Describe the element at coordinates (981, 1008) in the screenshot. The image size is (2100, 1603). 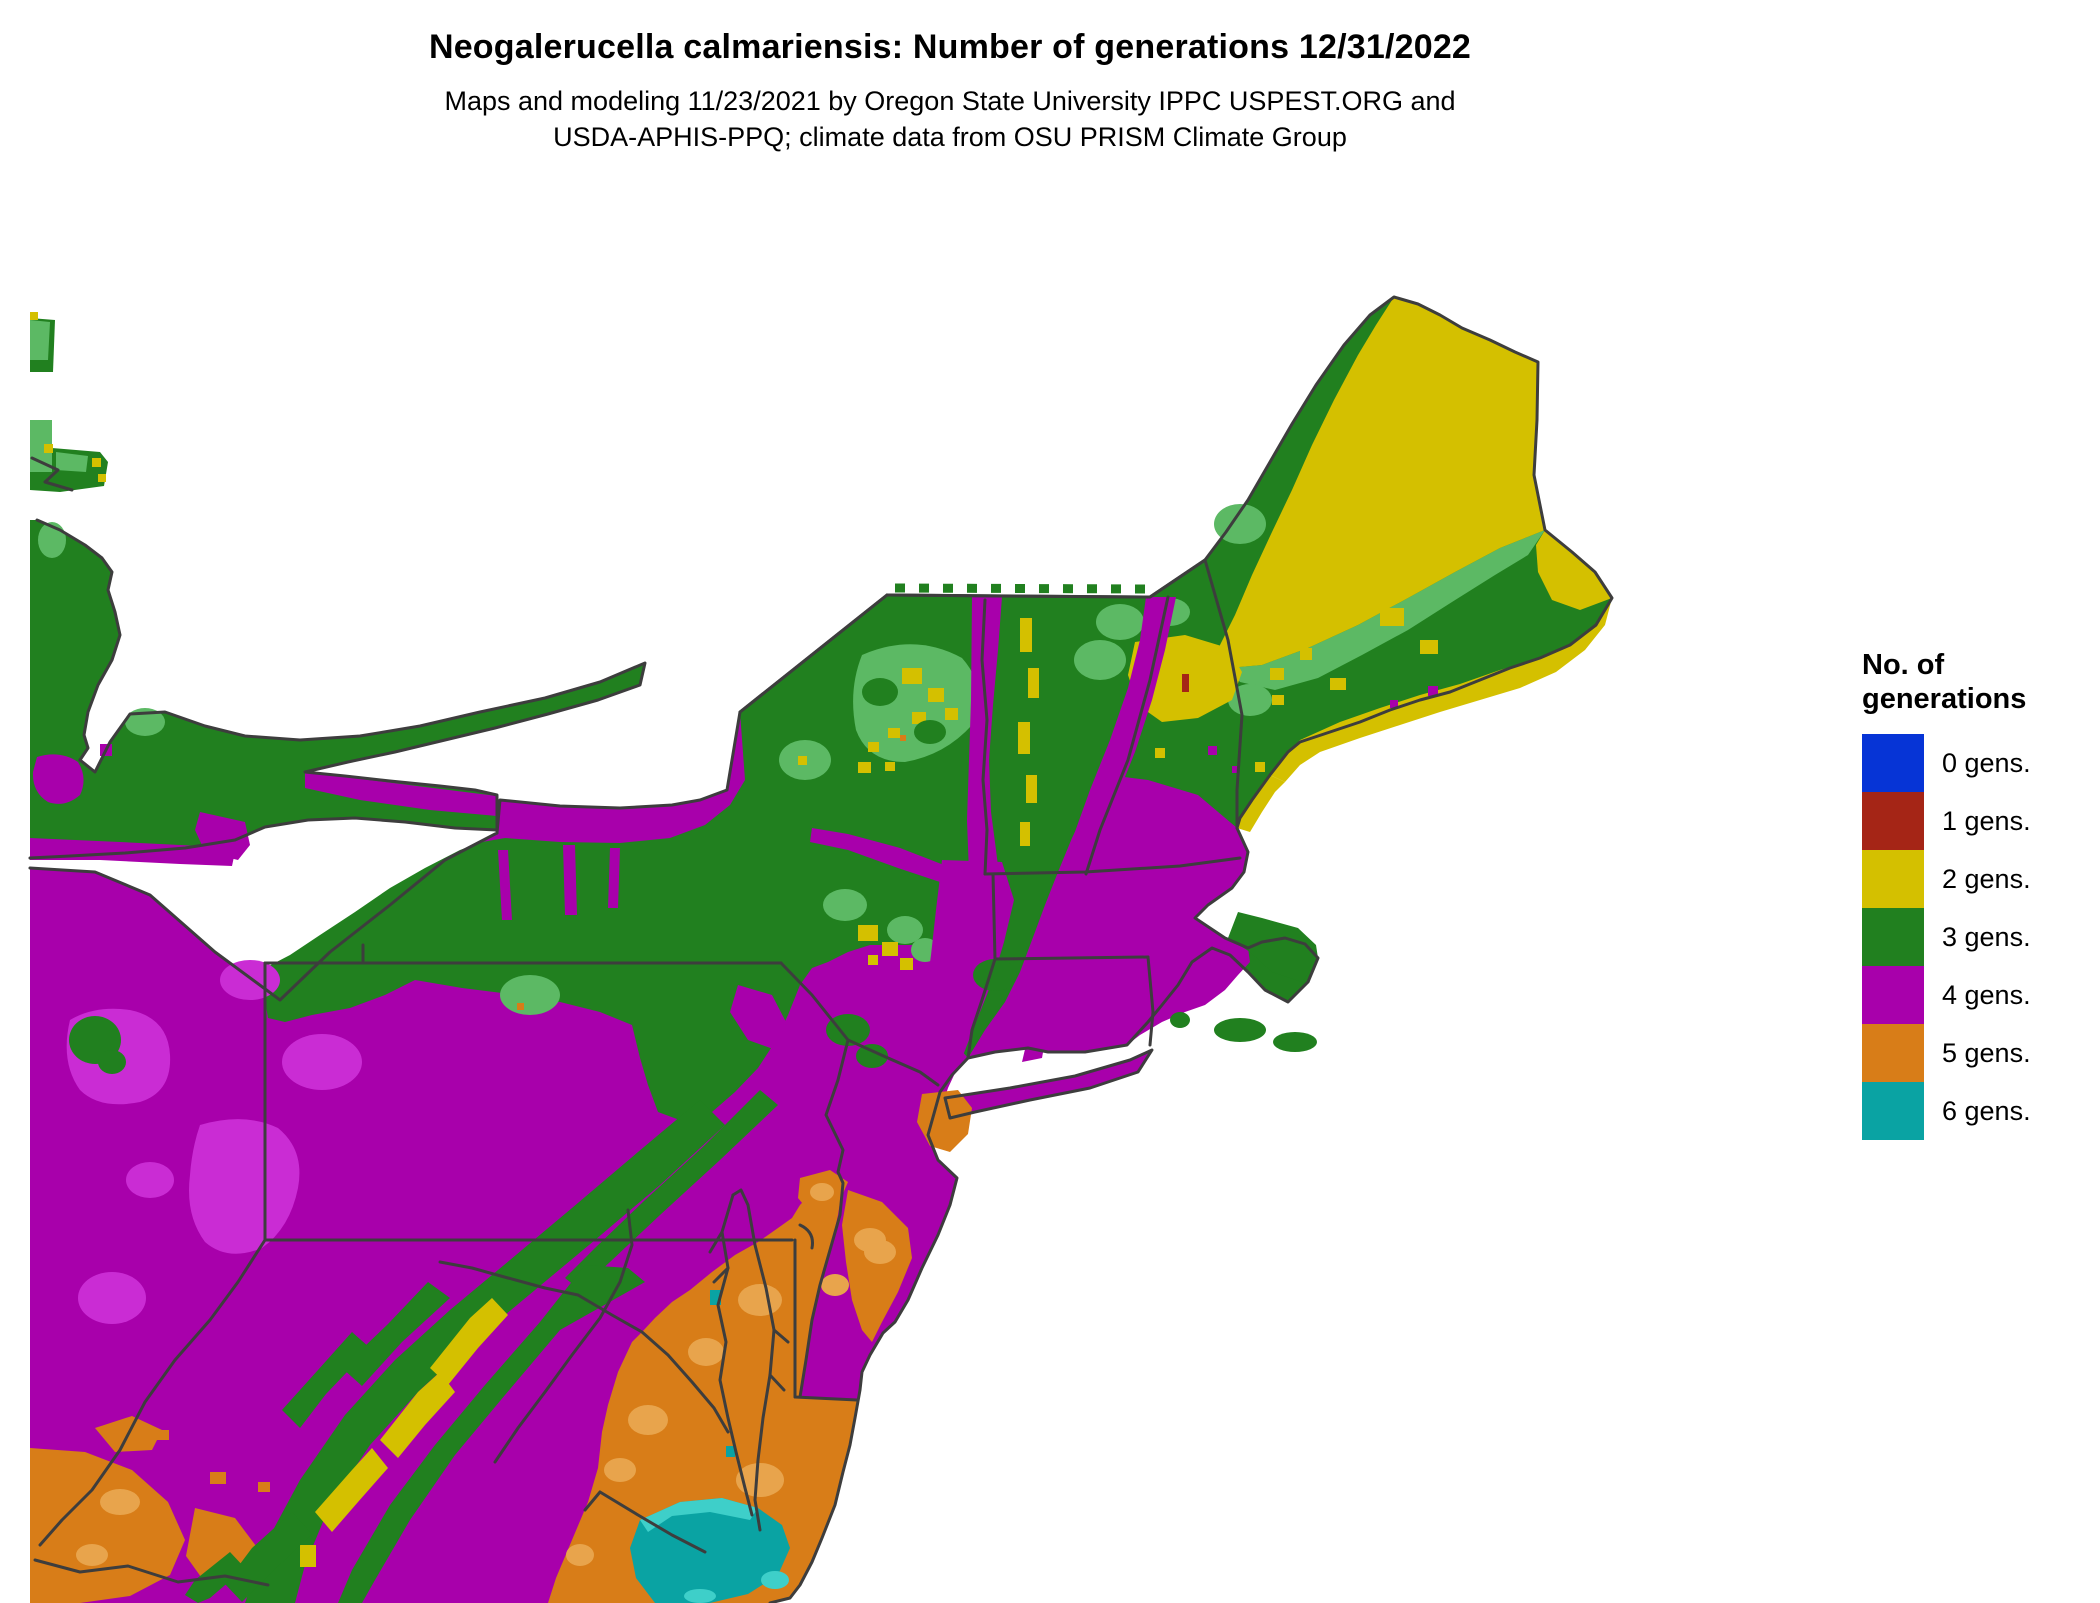
I see `border-ny-ct` at that location.